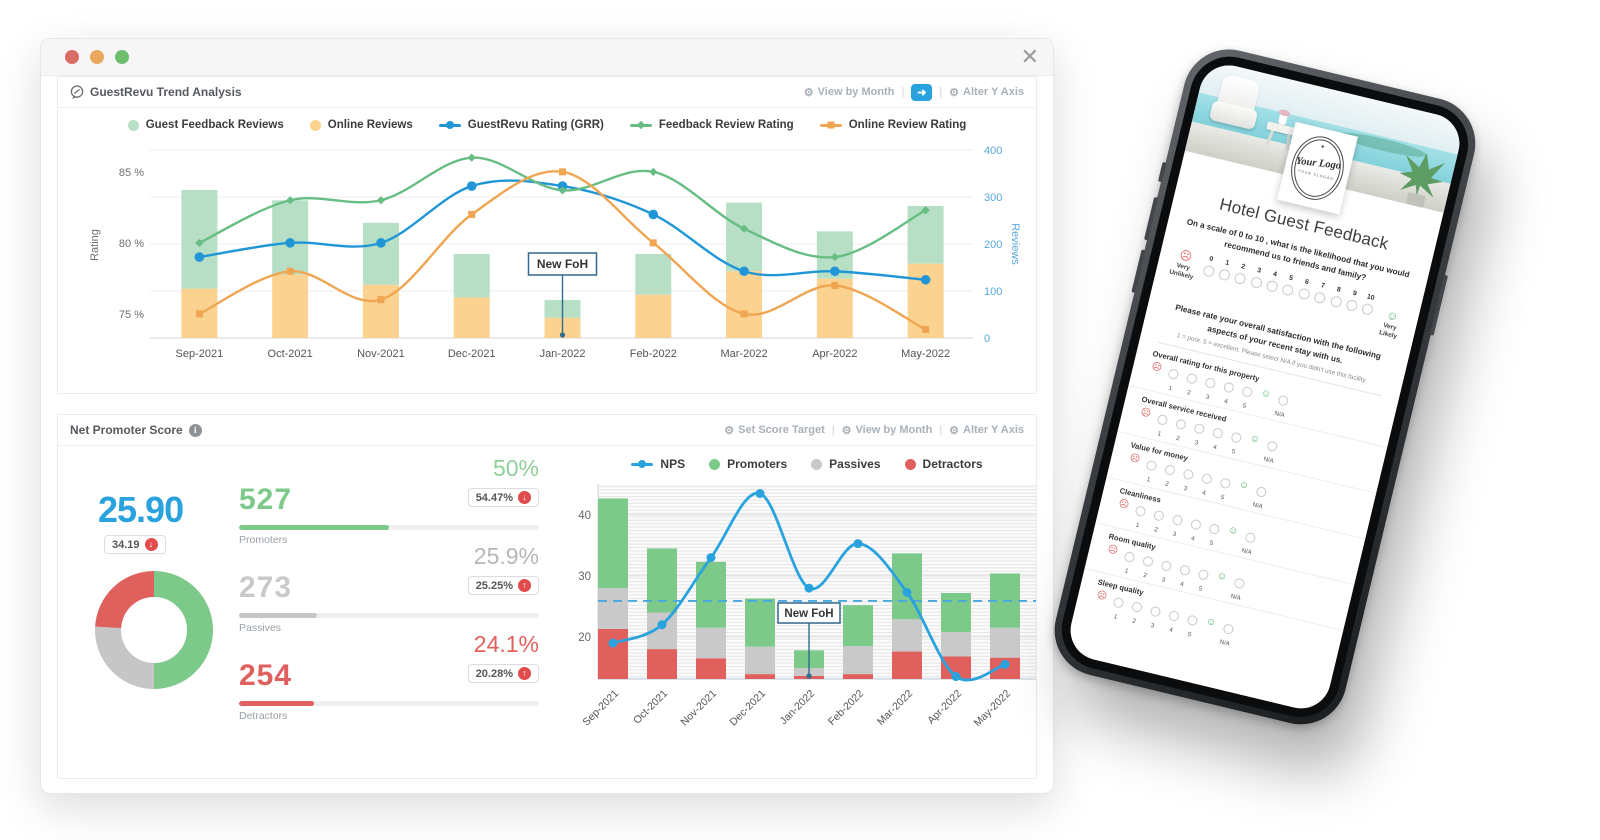  I want to click on legend-item-online-review-rating: Online Review Rating, so click(892, 125).